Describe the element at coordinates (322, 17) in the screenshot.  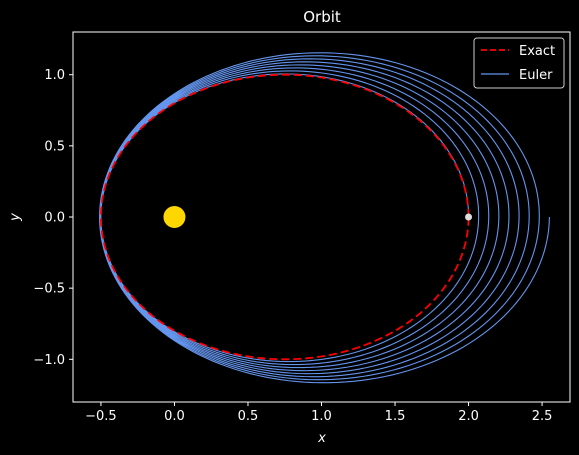
I see `chart-title: Orbit` at that location.